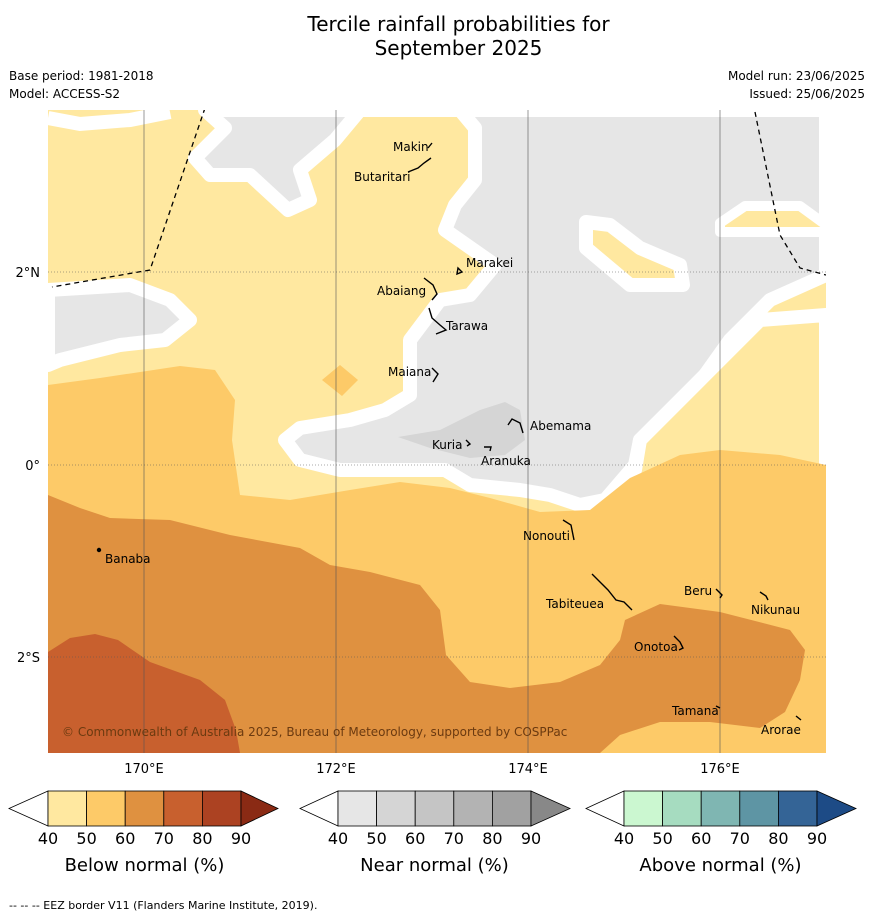 The height and width of the screenshot is (919, 873). I want to click on island-label-arorae: Arorae, so click(781, 730).